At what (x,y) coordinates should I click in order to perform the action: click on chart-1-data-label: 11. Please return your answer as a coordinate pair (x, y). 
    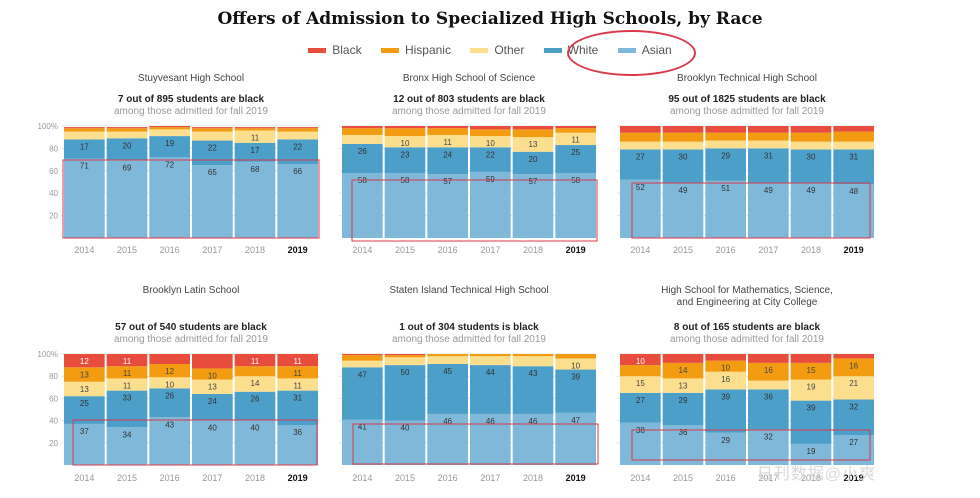
    Looking at the image, I should click on (255, 137).